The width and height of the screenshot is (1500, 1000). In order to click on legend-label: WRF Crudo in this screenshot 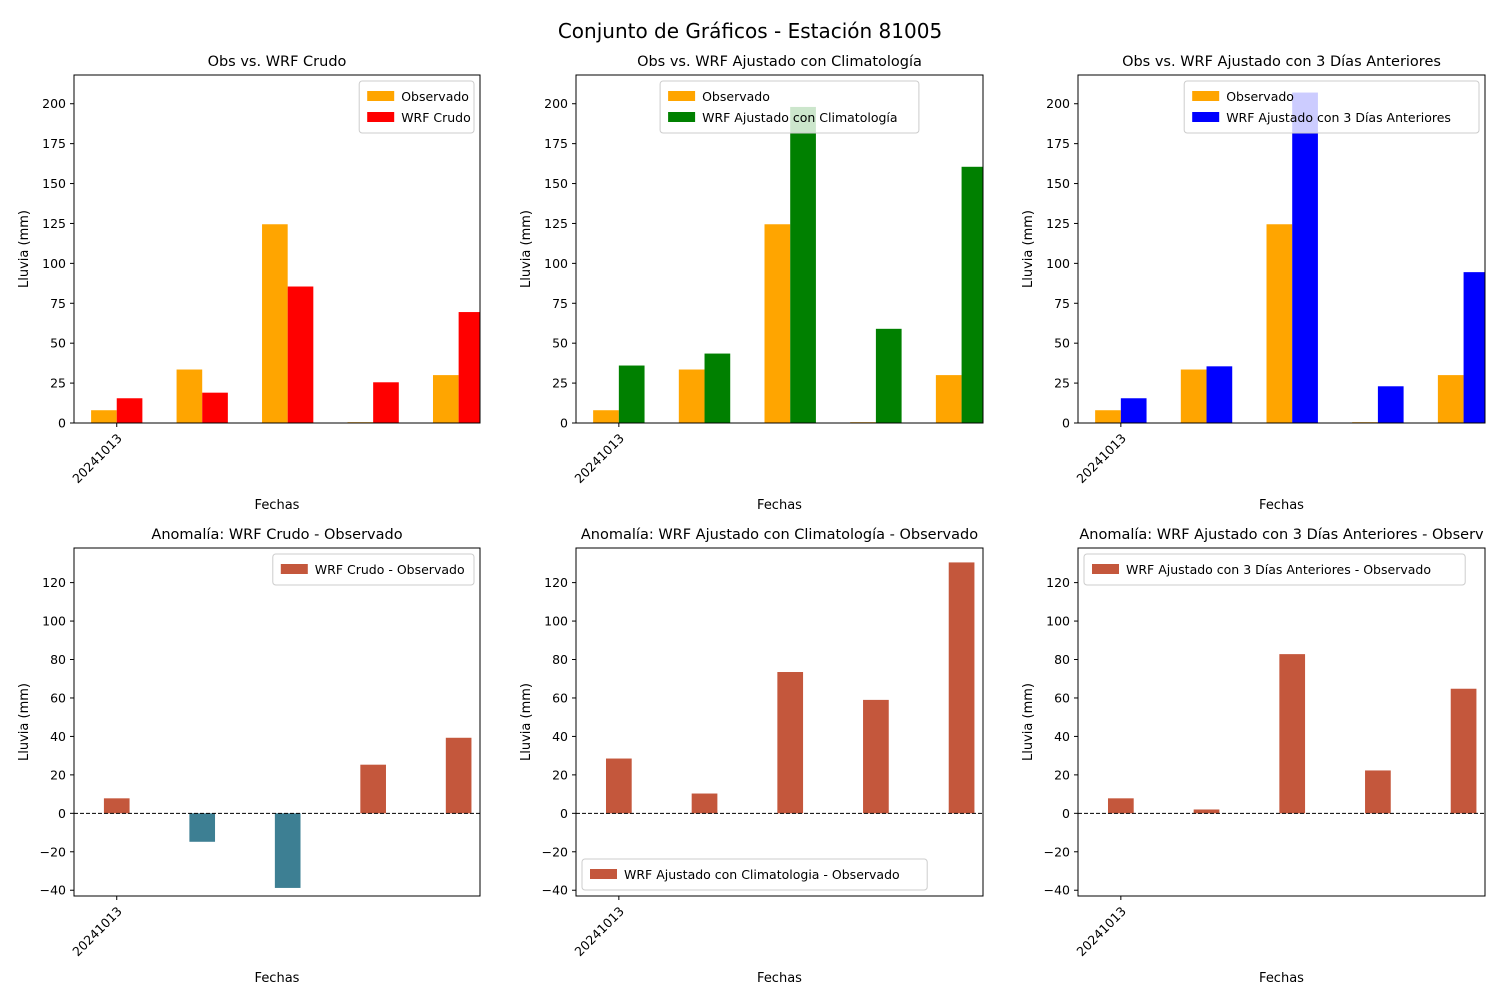, I will do `click(436, 117)`.